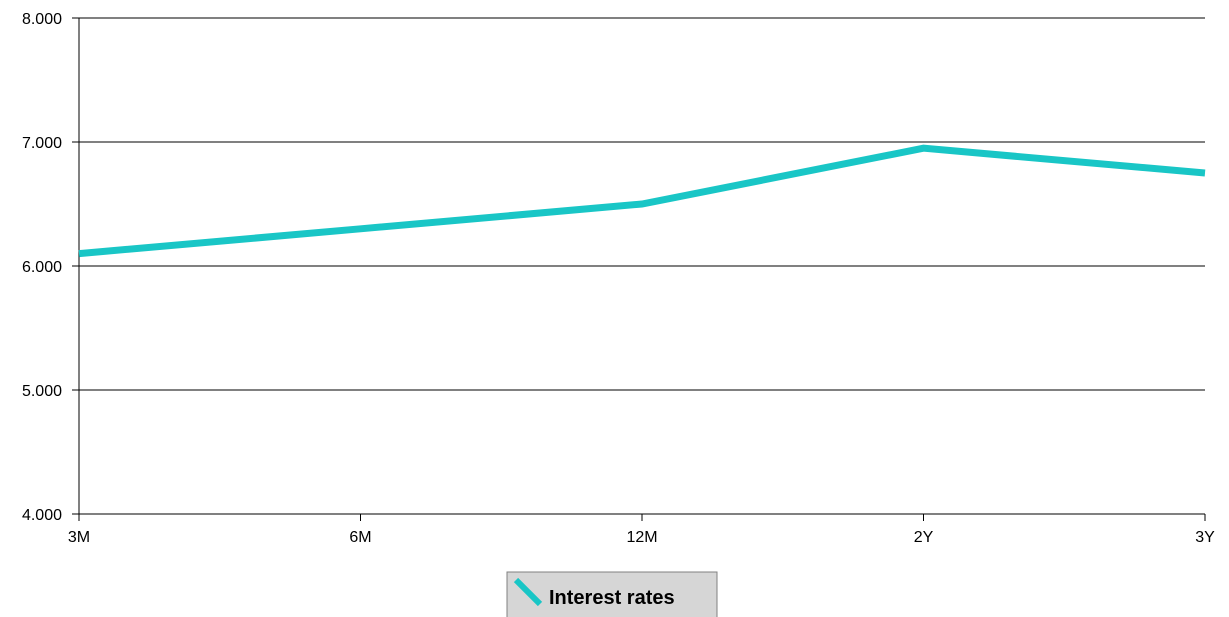 The height and width of the screenshot is (617, 1229). Describe the element at coordinates (79, 537) in the screenshot. I see `x-tick-label: 3M` at that location.